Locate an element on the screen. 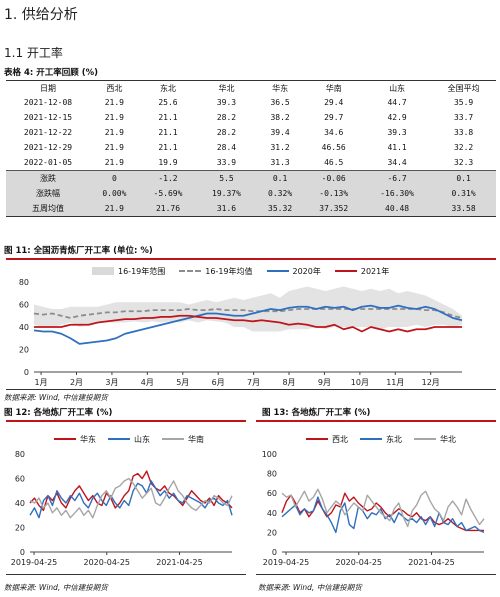 The width and height of the screenshot is (500, 597). table-header-cell: 全国平均 is located at coordinates (463, 88).